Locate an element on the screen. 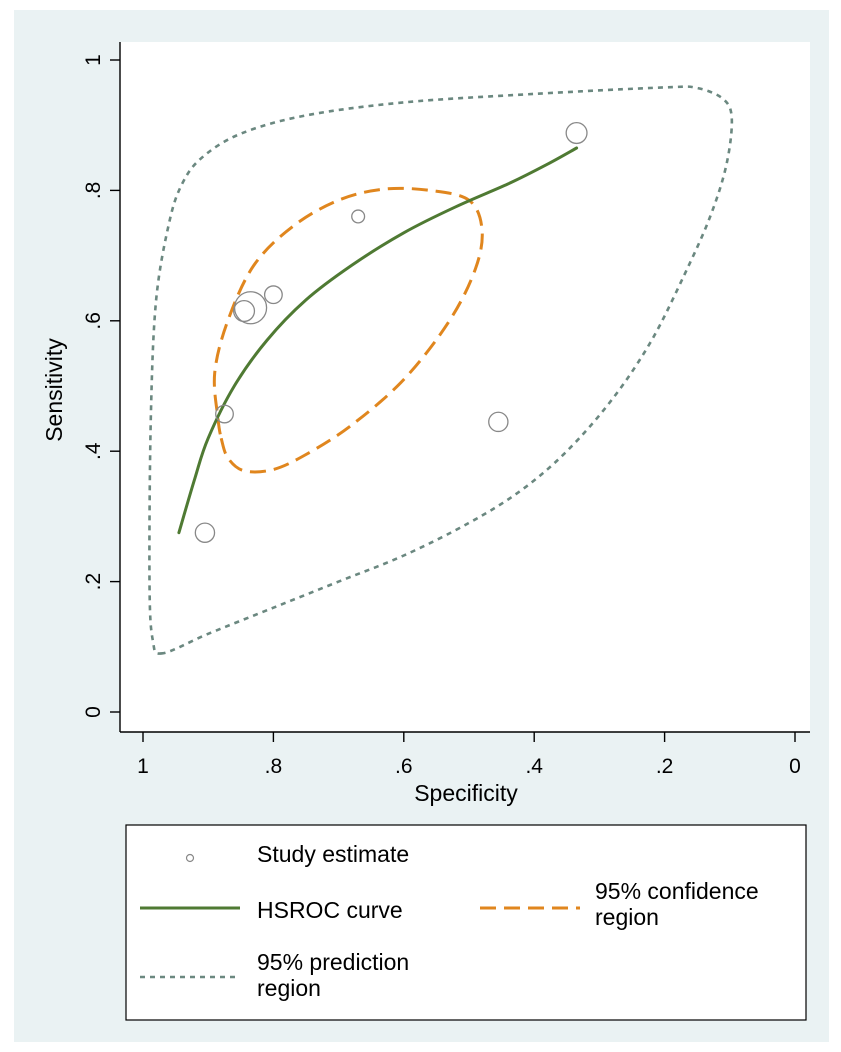  x-tick-label: .6 is located at coordinates (404, 766).